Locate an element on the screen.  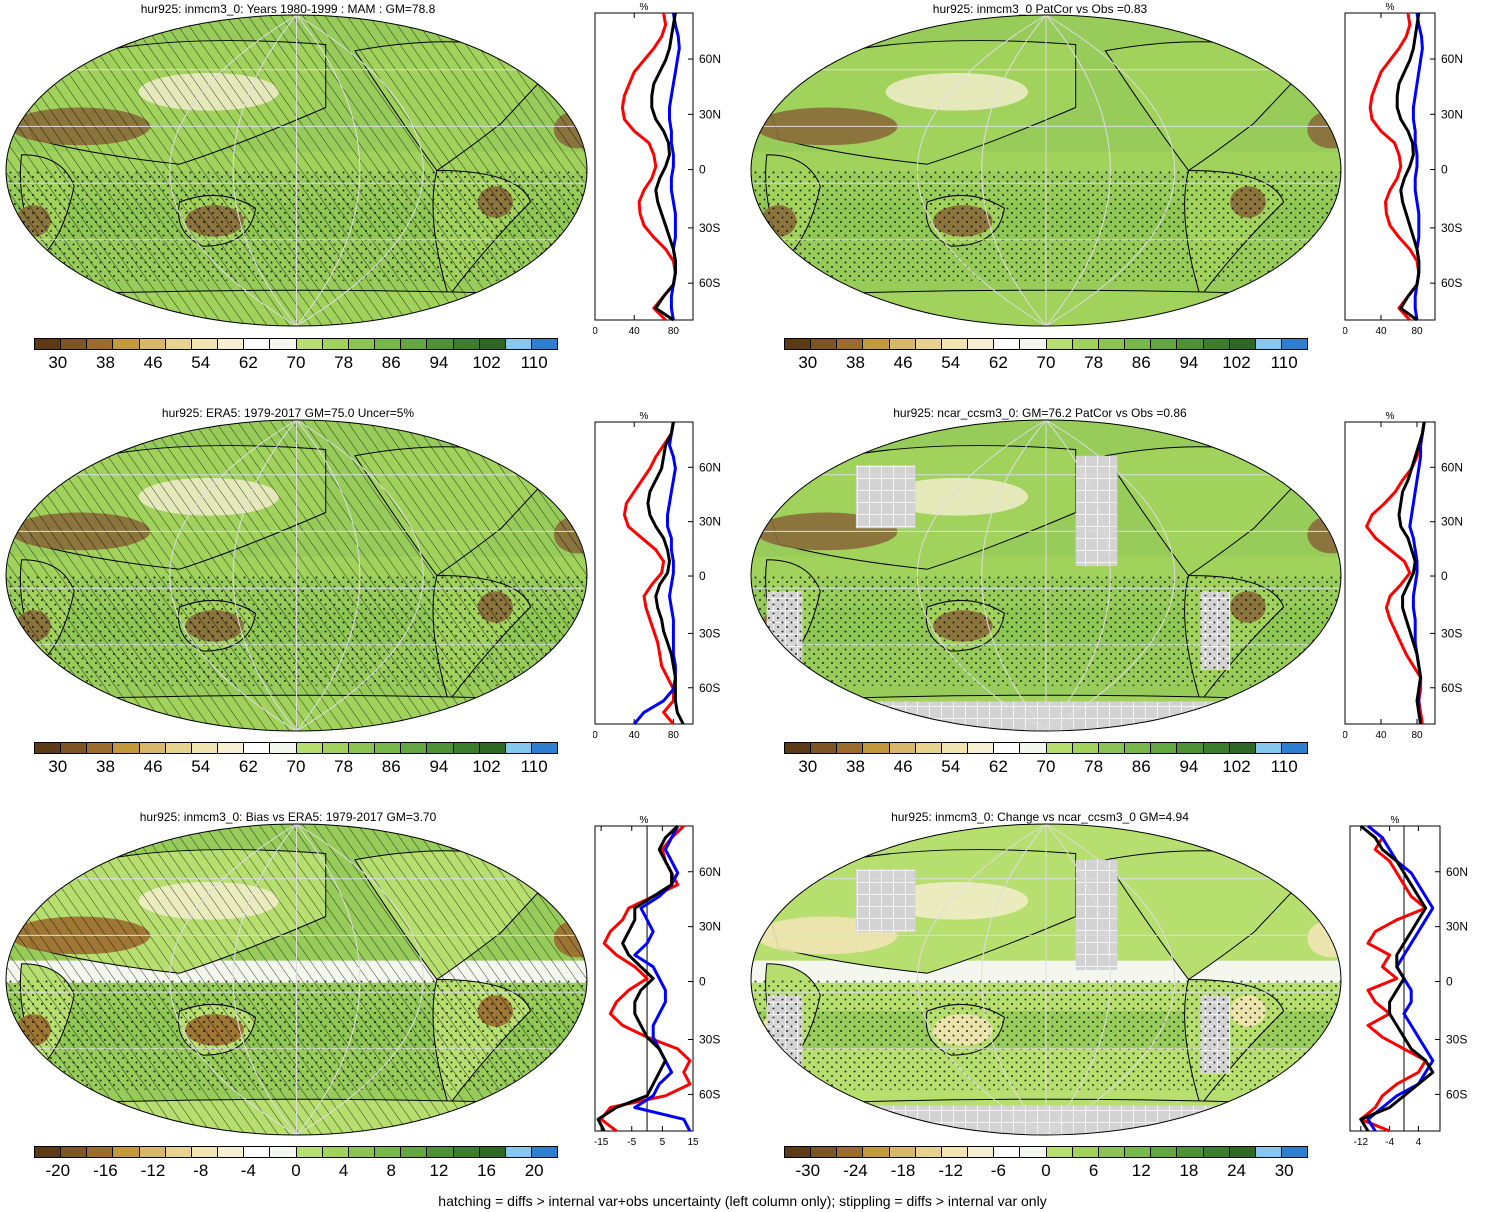
panel-title: hur925: ERA5: 1979-2017 GM=75.0 Uncer=5% is located at coordinates (288, 413).